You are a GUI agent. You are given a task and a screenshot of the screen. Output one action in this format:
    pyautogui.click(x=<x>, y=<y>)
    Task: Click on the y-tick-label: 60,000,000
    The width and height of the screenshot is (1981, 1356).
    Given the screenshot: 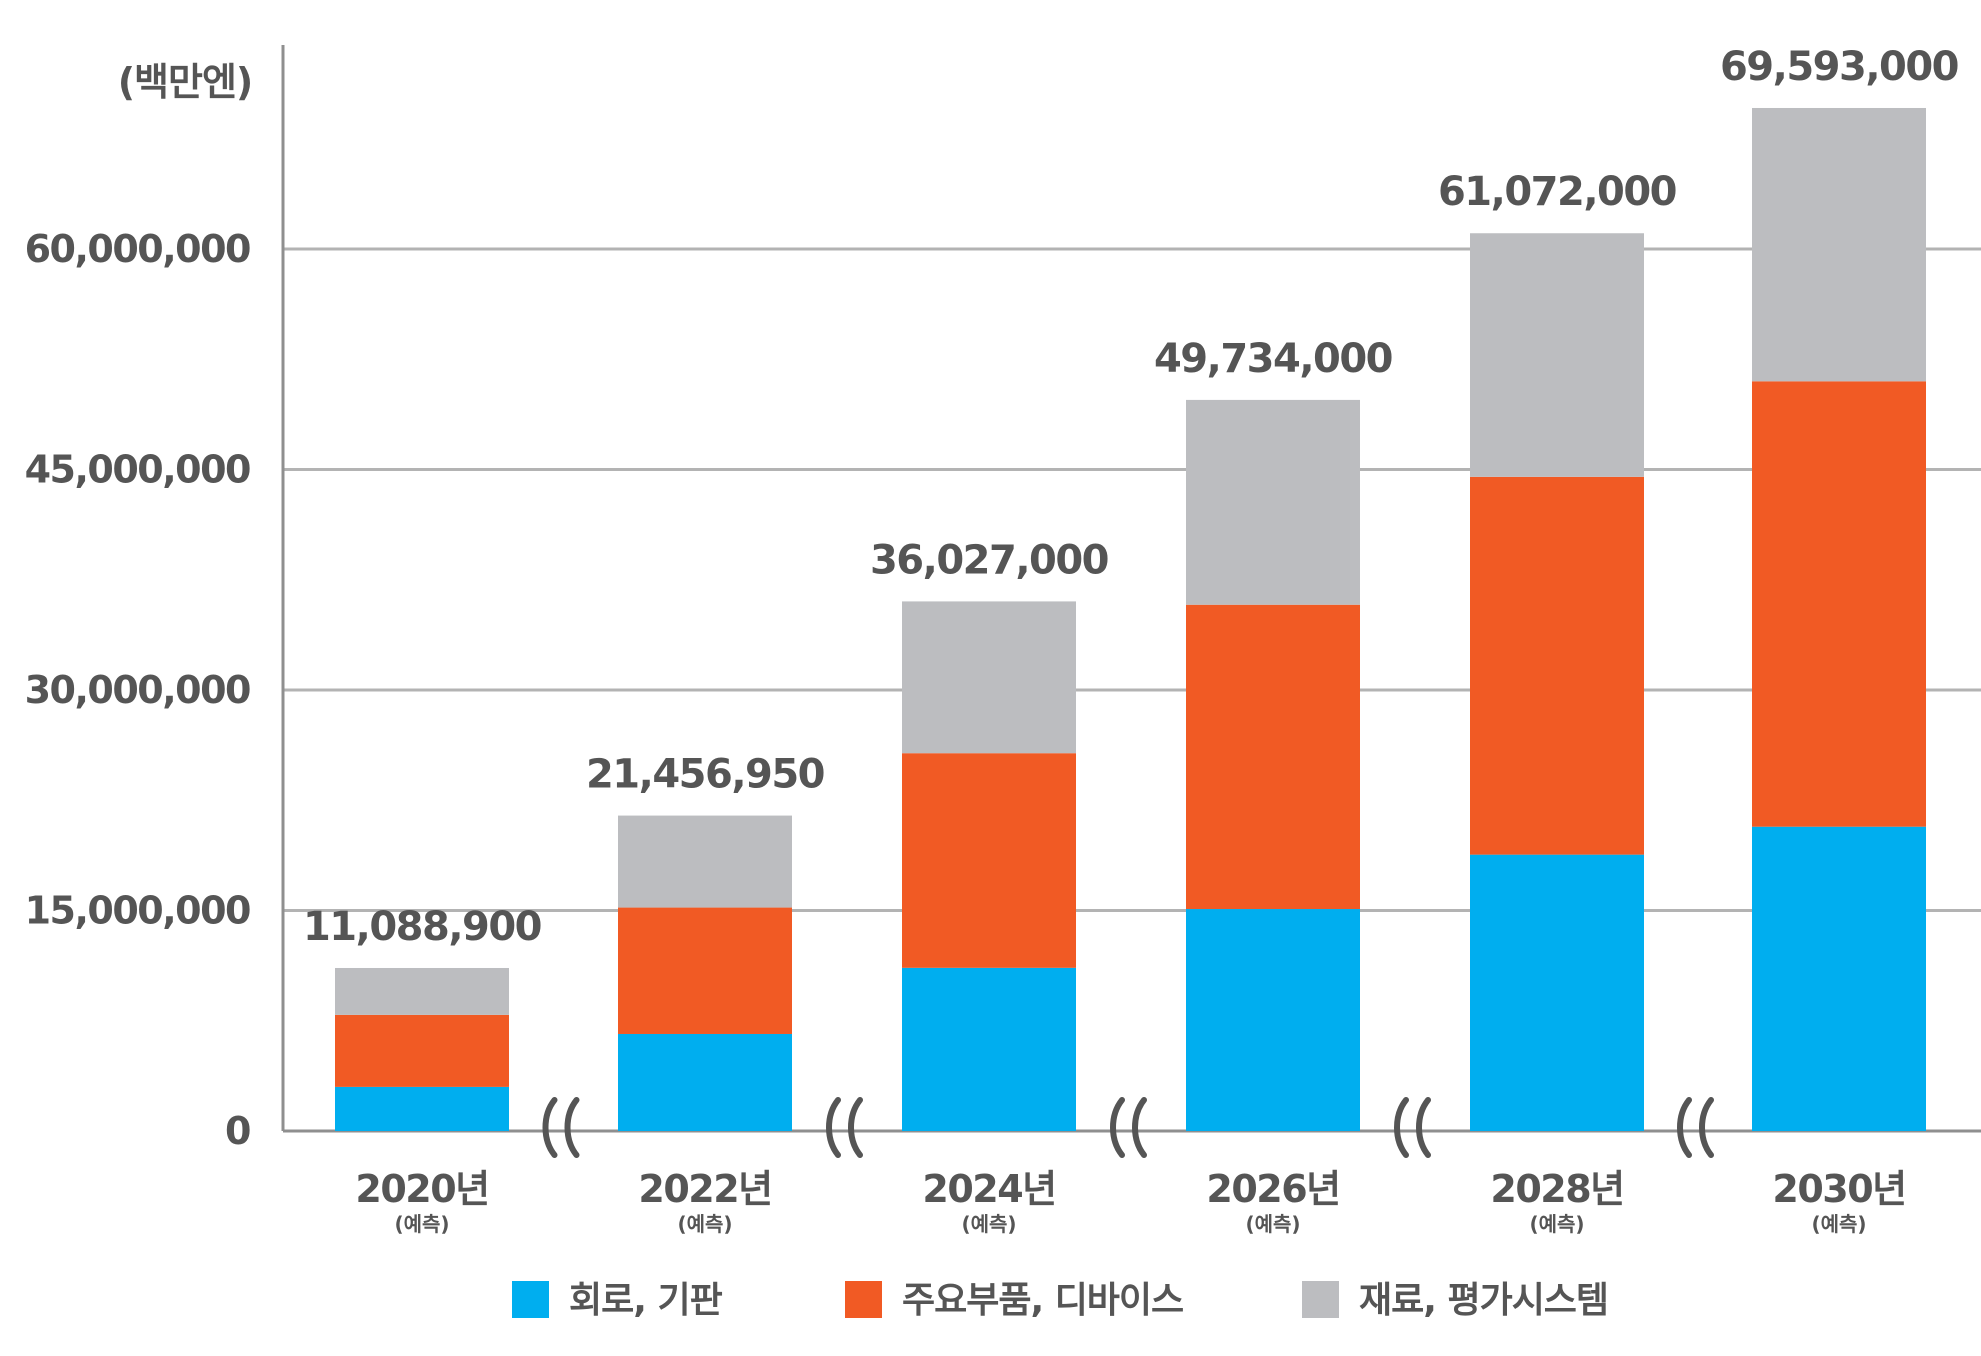 What is the action you would take?
    pyautogui.click(x=137, y=249)
    